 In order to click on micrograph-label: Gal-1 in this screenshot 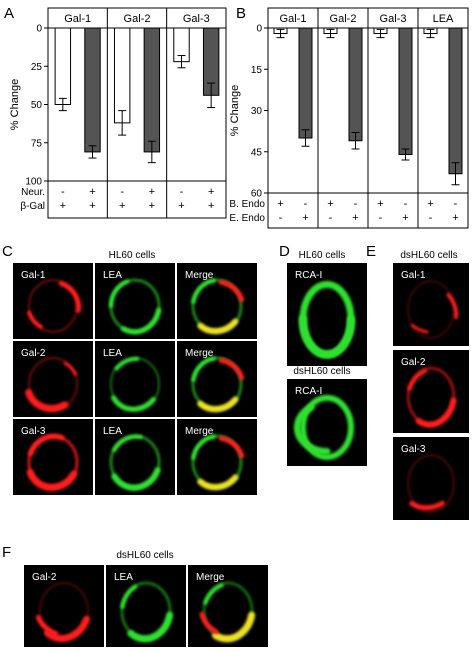, I will do `click(413, 275)`.